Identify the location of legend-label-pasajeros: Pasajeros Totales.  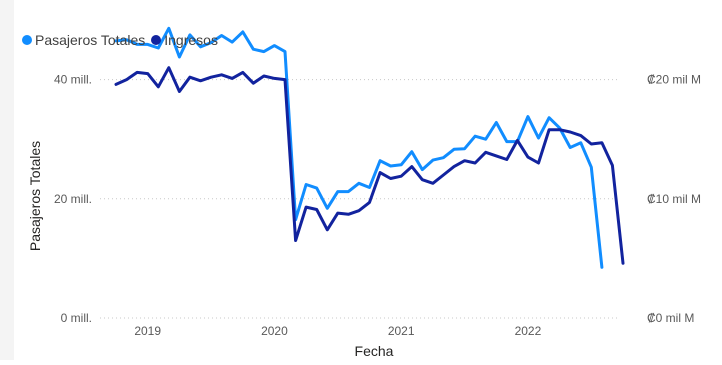
(90, 40).